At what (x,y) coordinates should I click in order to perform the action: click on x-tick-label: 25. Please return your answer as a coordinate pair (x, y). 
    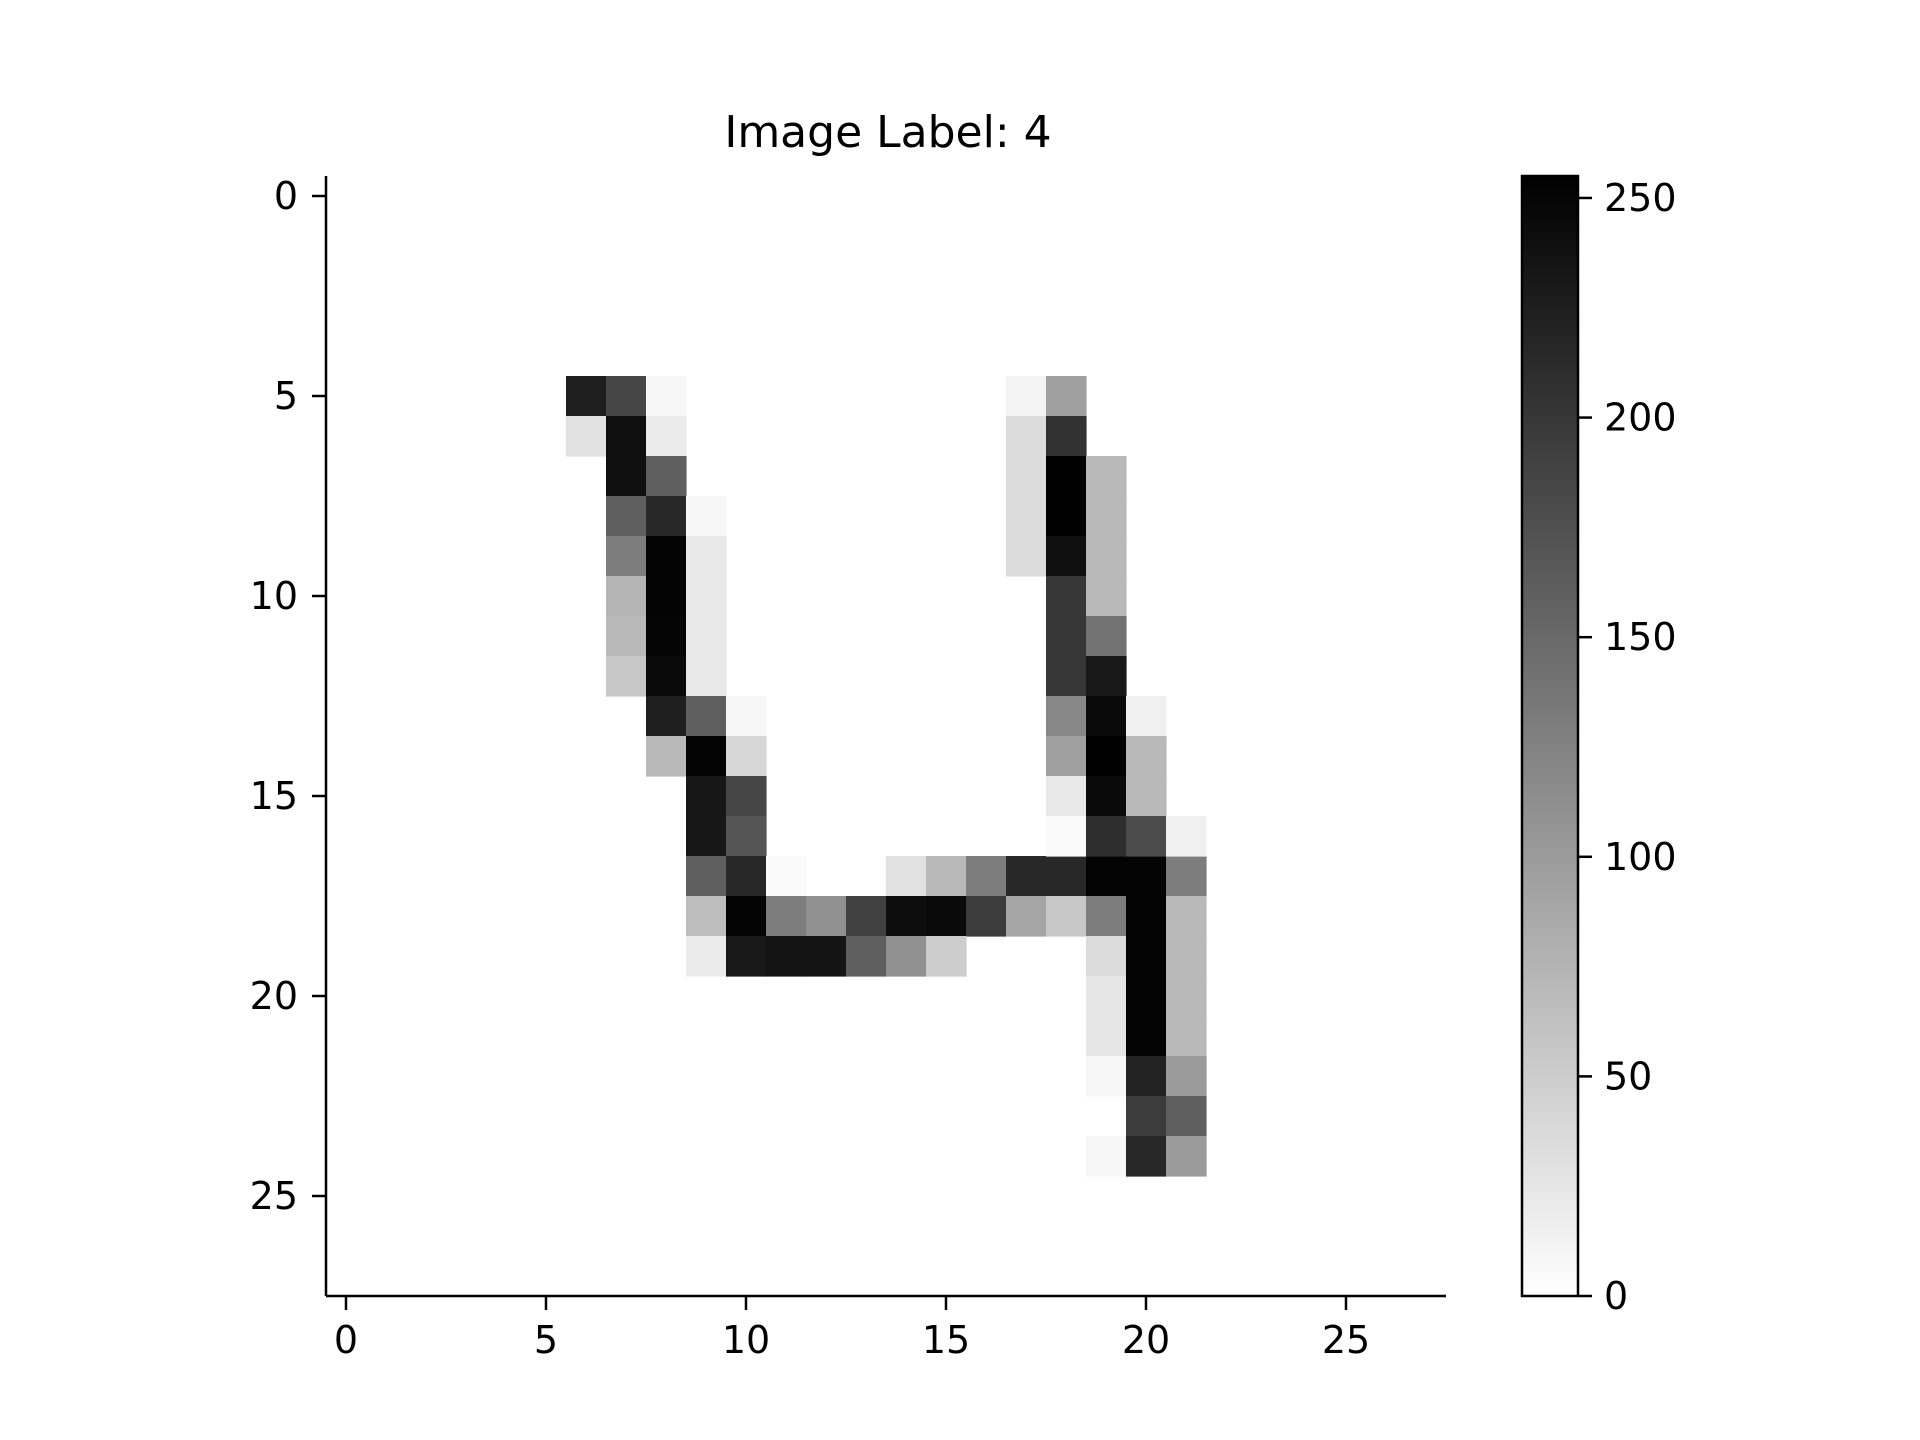
    Looking at the image, I should click on (1346, 1340).